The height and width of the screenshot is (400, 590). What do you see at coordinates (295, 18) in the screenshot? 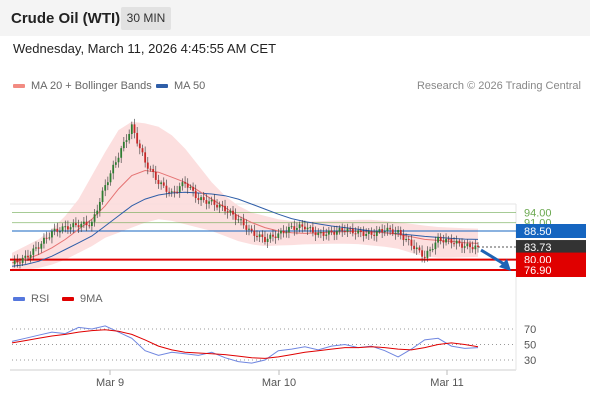
I see `chart-header: Crude Oil (WTI) 30 MIN` at bounding box center [295, 18].